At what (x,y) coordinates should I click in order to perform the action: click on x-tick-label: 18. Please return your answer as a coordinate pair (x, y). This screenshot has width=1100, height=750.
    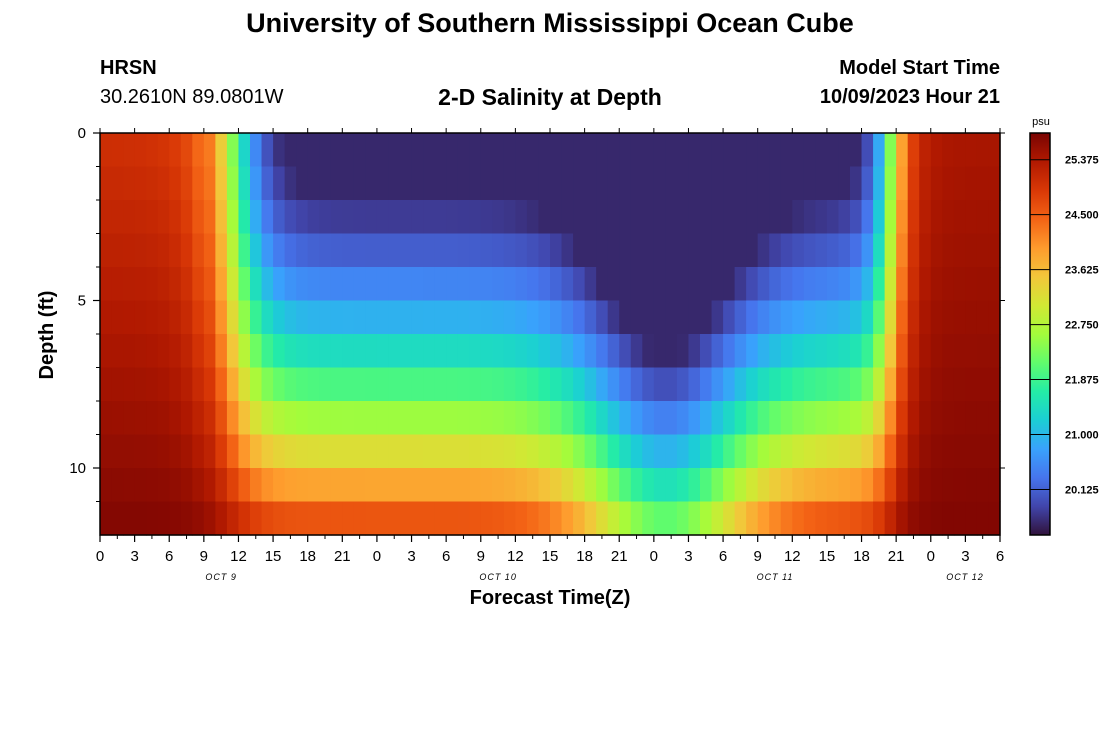
    Looking at the image, I should click on (584, 556).